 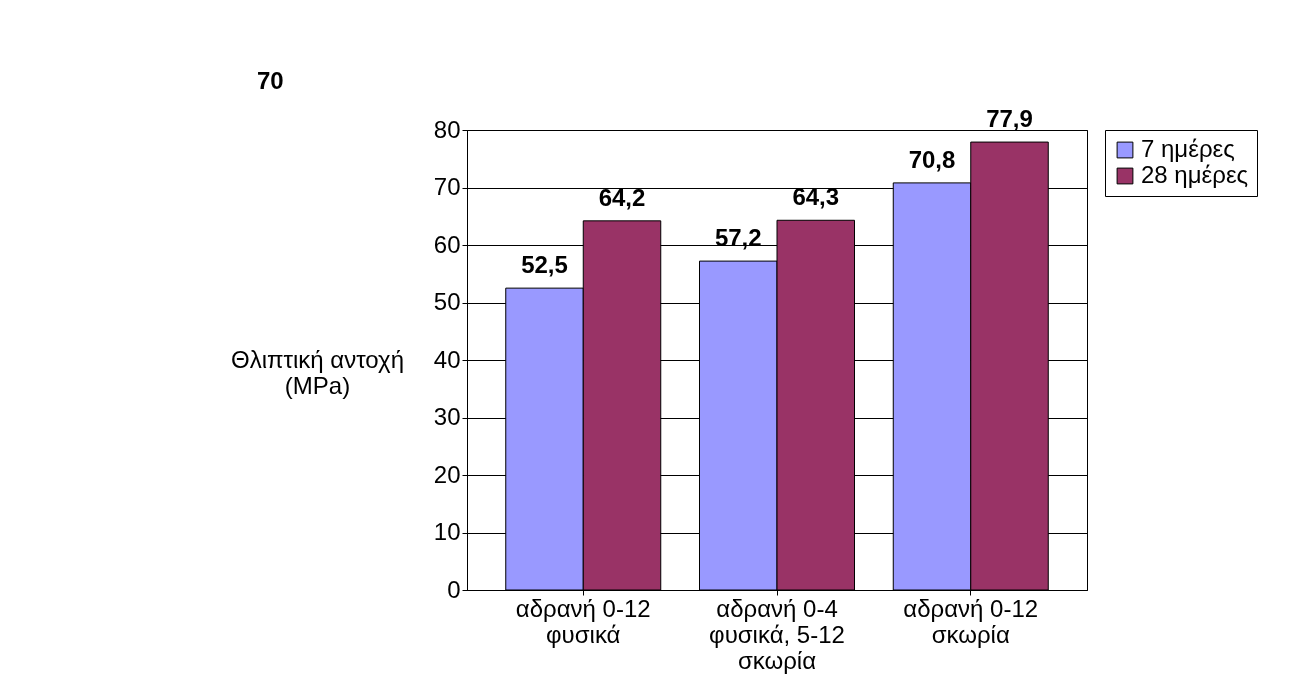 What do you see at coordinates (447, 186) in the screenshot?
I see `y-tick-label: 70` at bounding box center [447, 186].